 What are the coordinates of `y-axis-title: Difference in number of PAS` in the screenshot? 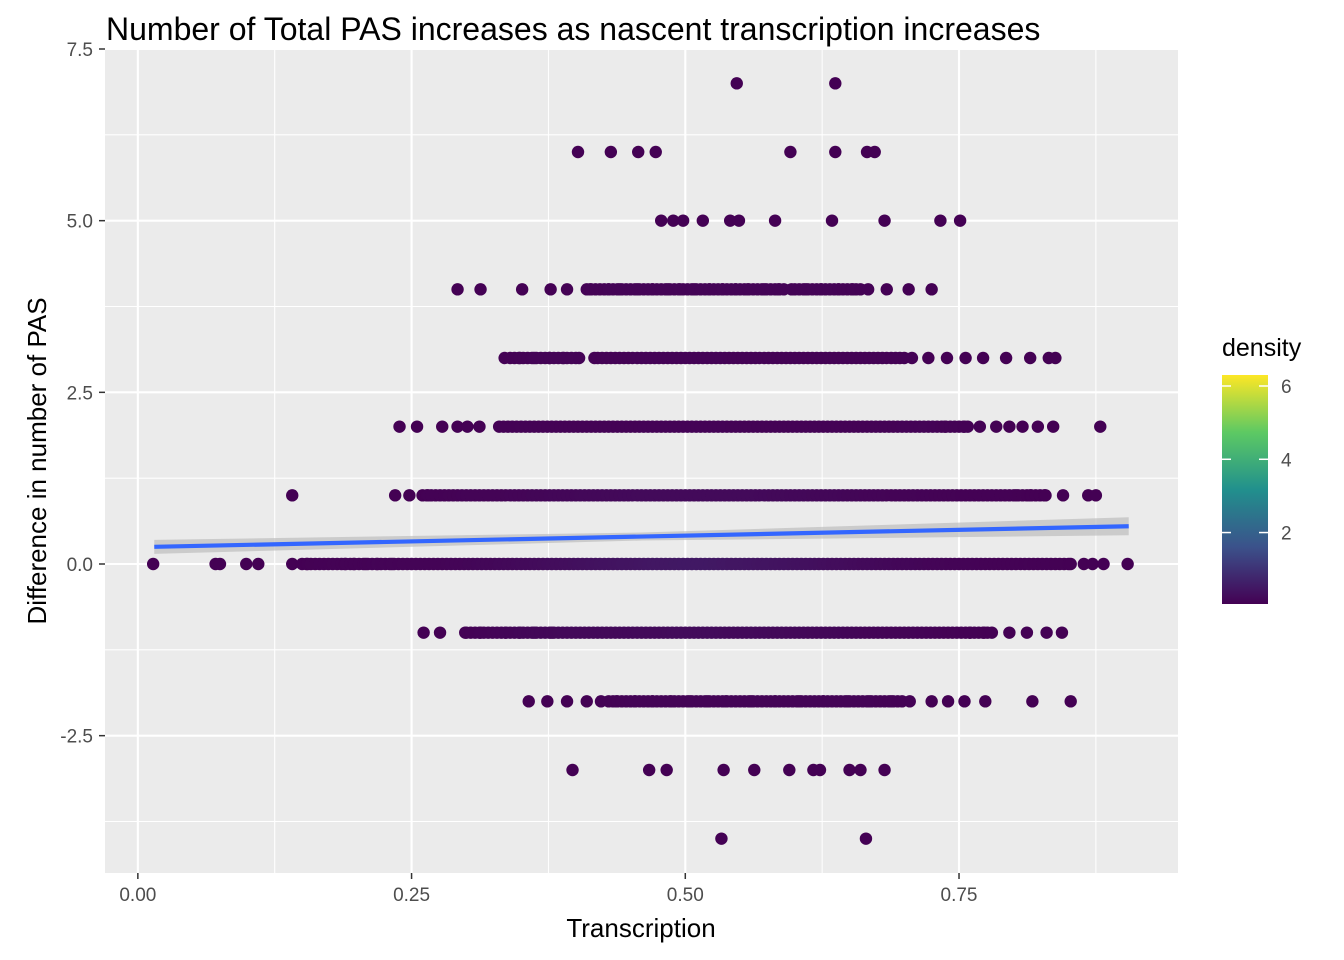 It's located at (37, 460).